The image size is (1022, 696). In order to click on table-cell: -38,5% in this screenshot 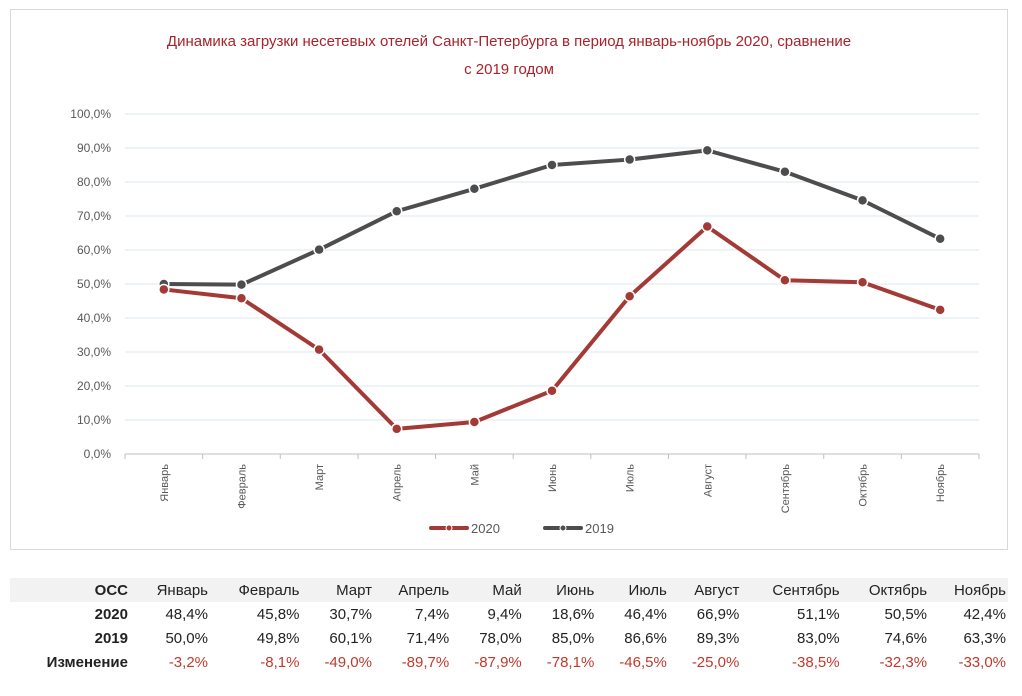, I will do `click(816, 662)`.